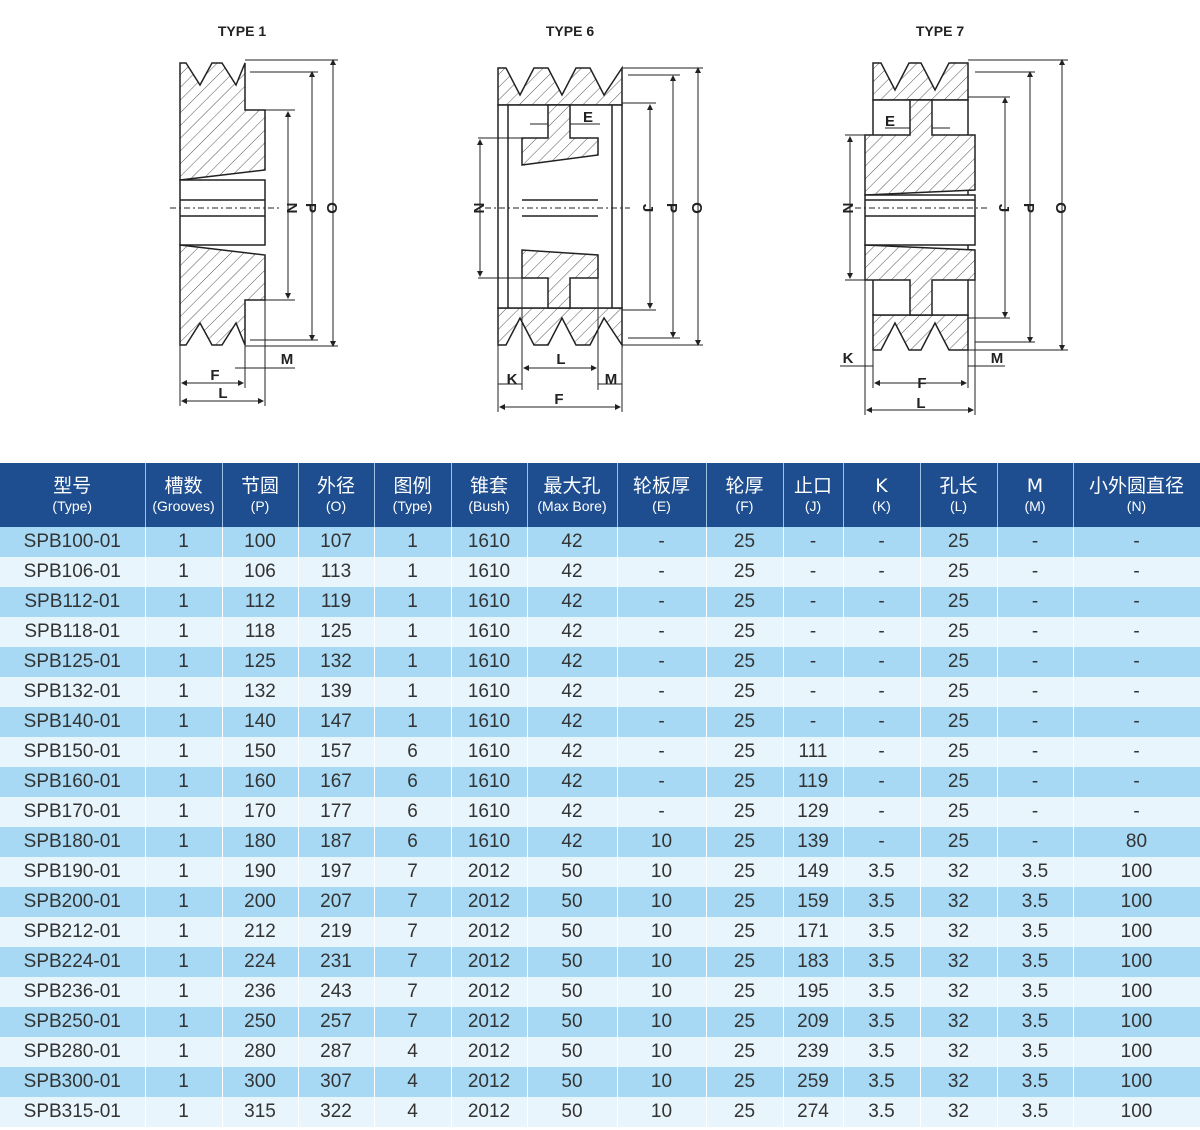 The height and width of the screenshot is (1130, 1200). I want to click on column-header-cn: M, so click(1035, 486).